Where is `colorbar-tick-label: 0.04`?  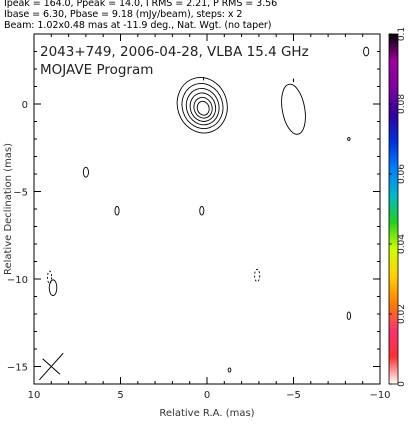
colorbar-tick-label: 0.04 is located at coordinates (402, 244).